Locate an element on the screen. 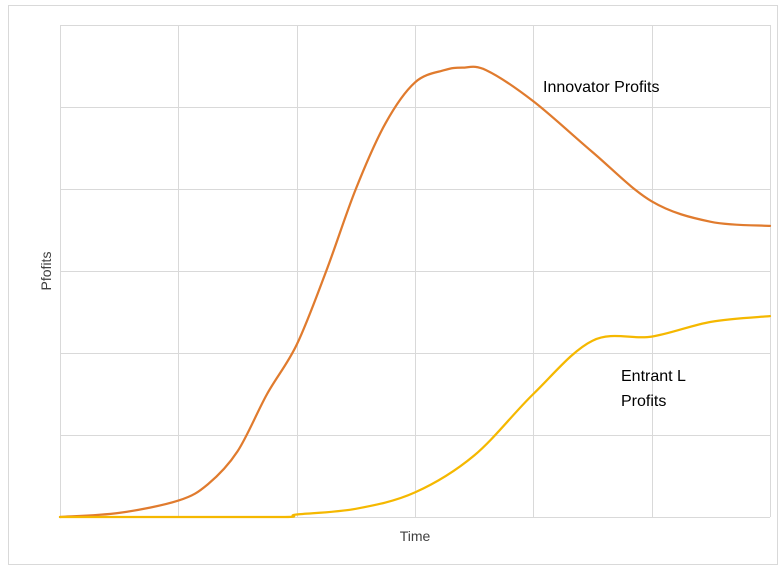 The image size is (781, 569). annotation-line: Profits is located at coordinates (643, 401).